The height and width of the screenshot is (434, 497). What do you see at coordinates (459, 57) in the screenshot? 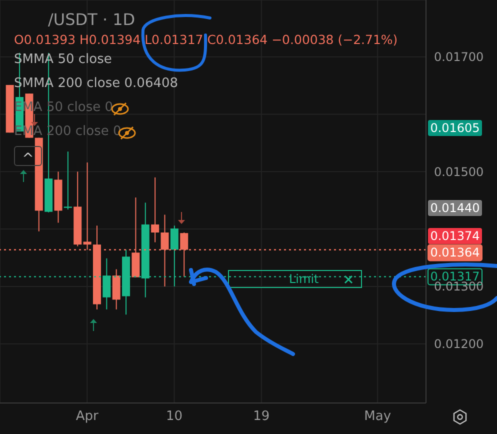
I see `y-tick-label: 0.01700` at bounding box center [459, 57].